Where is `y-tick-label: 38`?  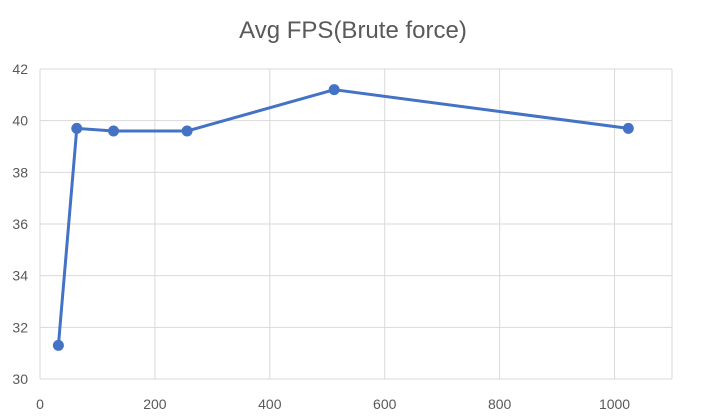
y-tick-label: 38 is located at coordinates (20, 172).